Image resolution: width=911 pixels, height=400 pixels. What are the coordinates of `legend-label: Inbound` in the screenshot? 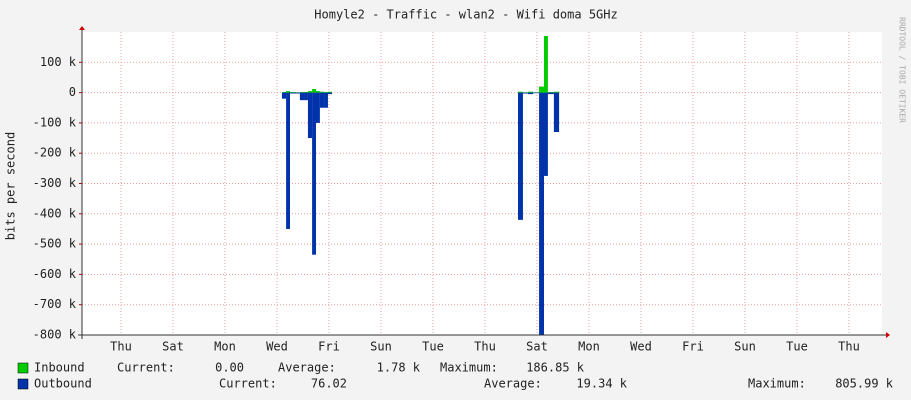 It's located at (59, 368).